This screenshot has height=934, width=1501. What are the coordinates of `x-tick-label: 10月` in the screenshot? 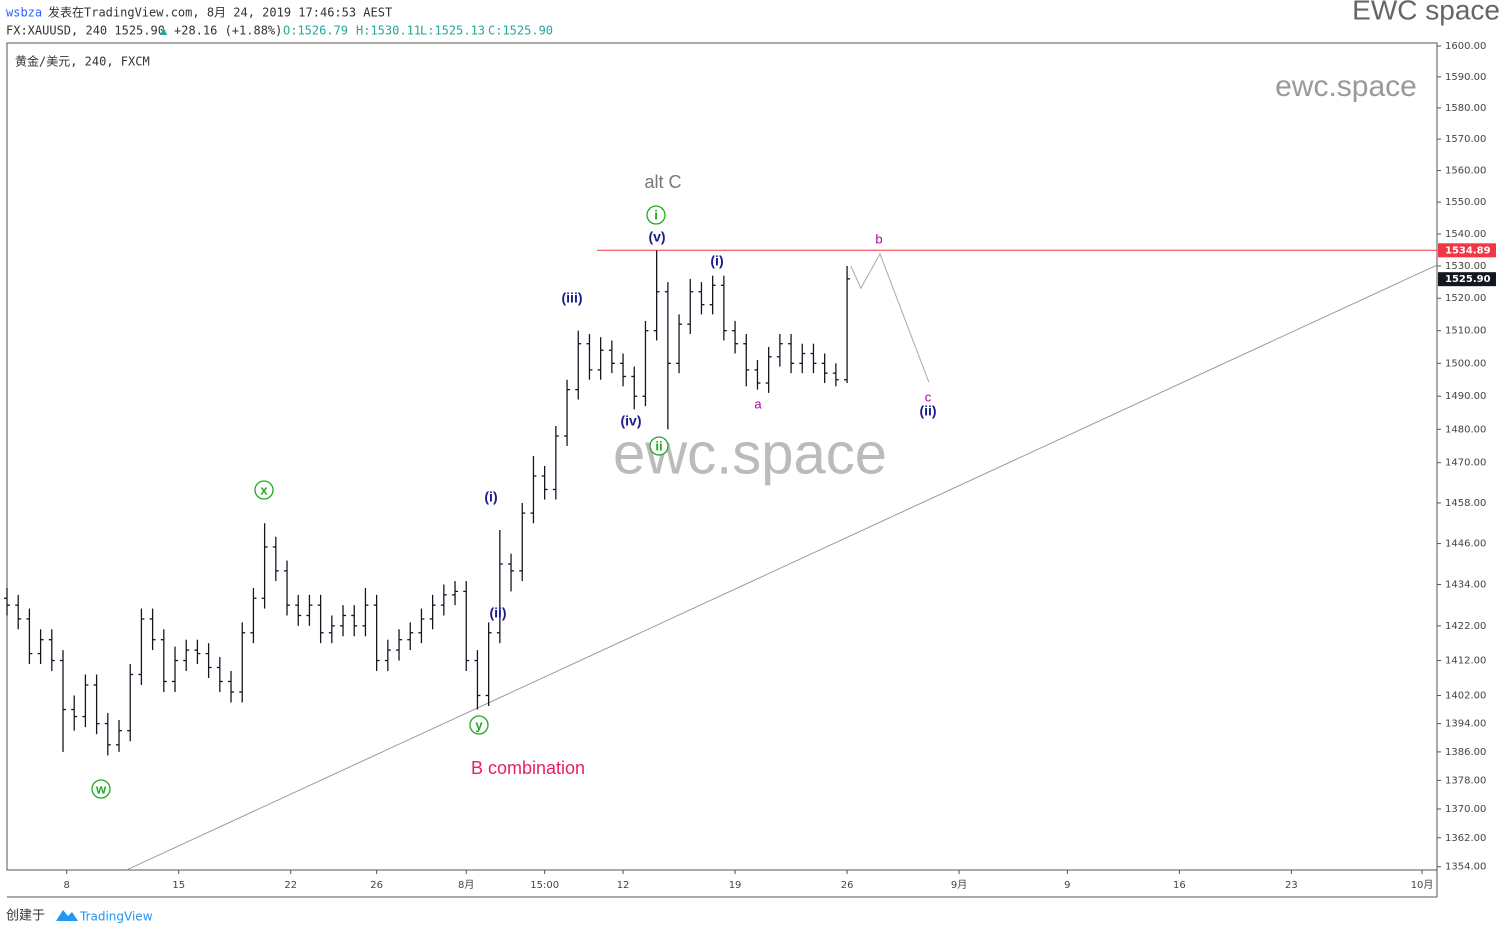 It's located at (1422, 885).